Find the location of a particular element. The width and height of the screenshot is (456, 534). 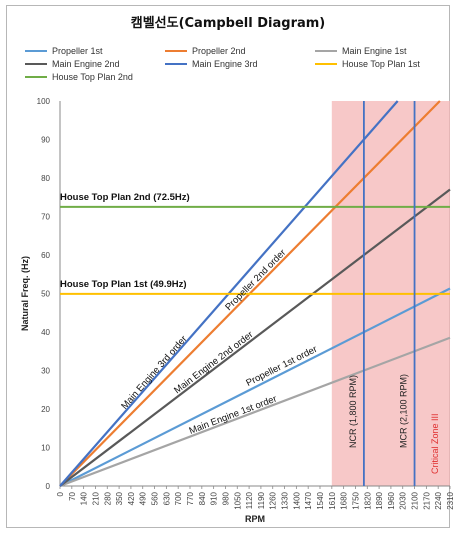

x-tick-label: 1330 is located at coordinates (285, 500).